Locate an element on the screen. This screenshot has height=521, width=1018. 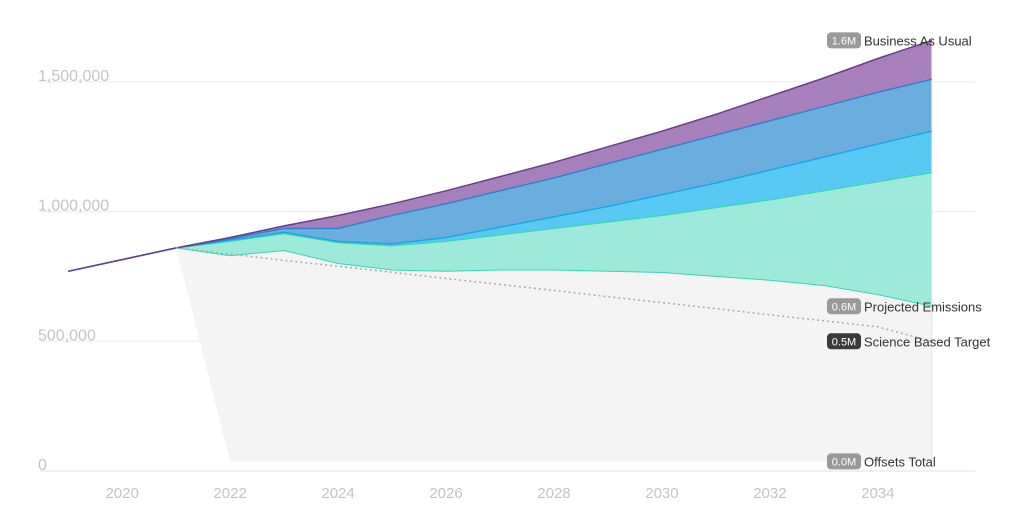
y-tick-label-1000000: 1,000,000 is located at coordinates (73, 206).